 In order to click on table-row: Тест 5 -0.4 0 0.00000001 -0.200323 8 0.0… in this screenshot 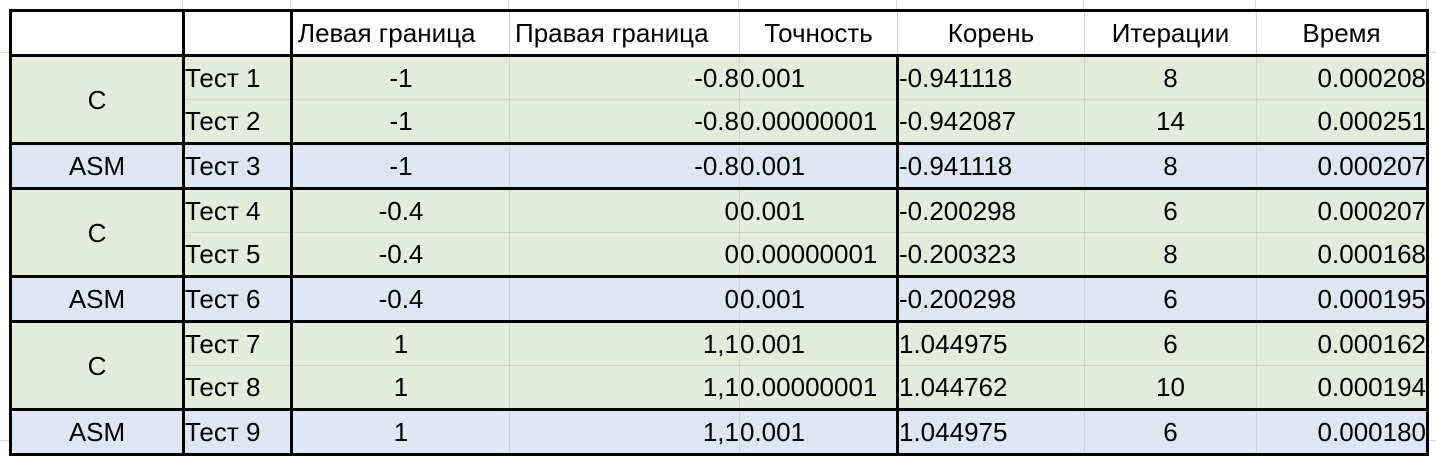, I will do `click(720, 255)`.